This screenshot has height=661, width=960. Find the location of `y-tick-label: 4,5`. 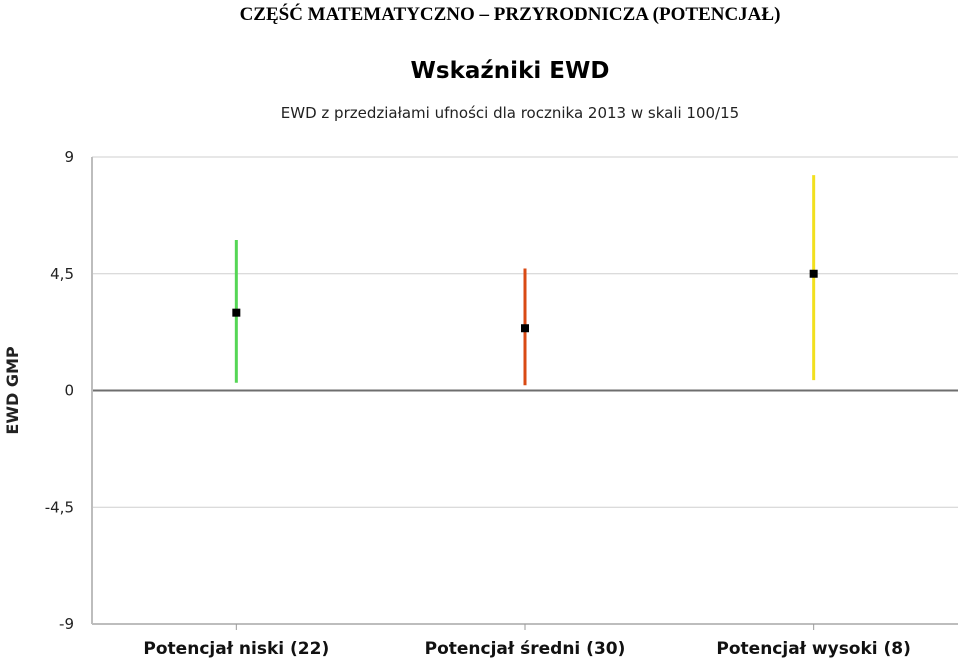

y-tick-label: 4,5 is located at coordinates (62, 274).